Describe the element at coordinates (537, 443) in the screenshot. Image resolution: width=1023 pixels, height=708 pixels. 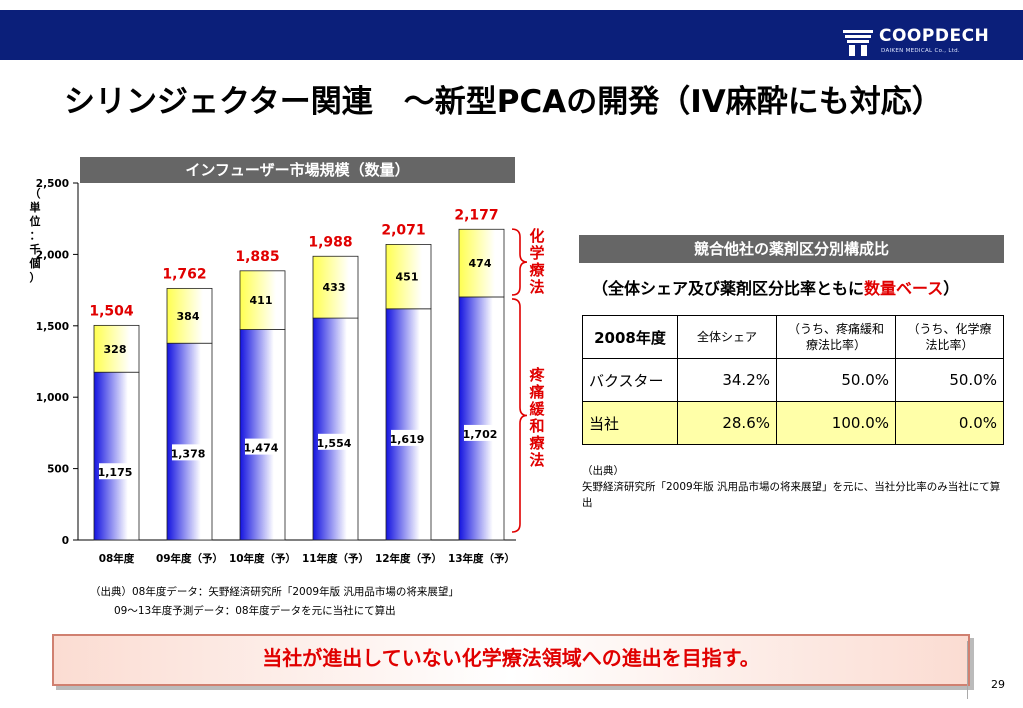
I see `pain-bracket-label: 療` at that location.